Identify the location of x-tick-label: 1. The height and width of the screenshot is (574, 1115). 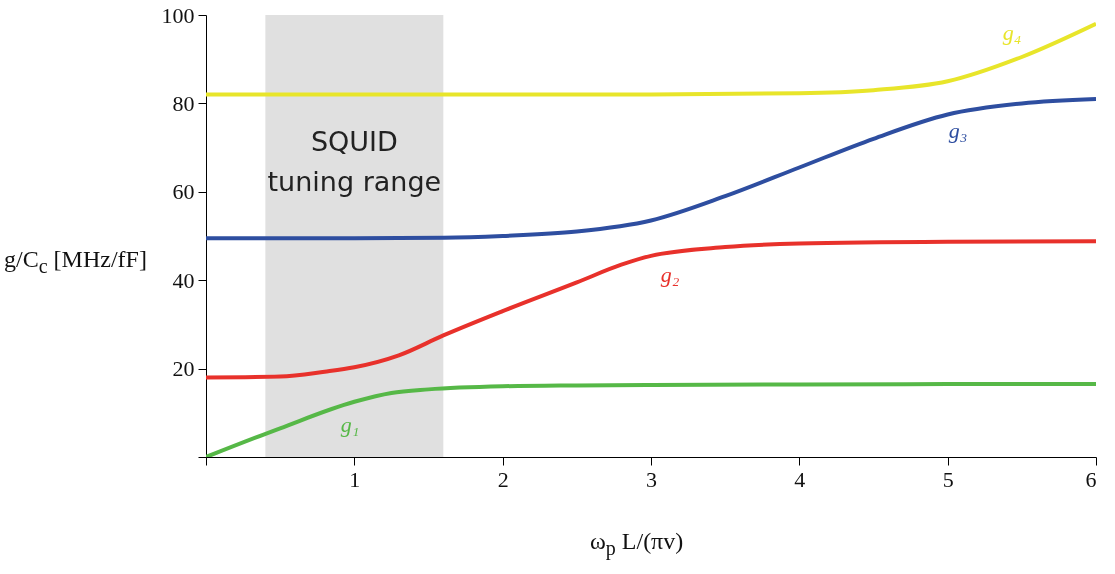
(355, 479).